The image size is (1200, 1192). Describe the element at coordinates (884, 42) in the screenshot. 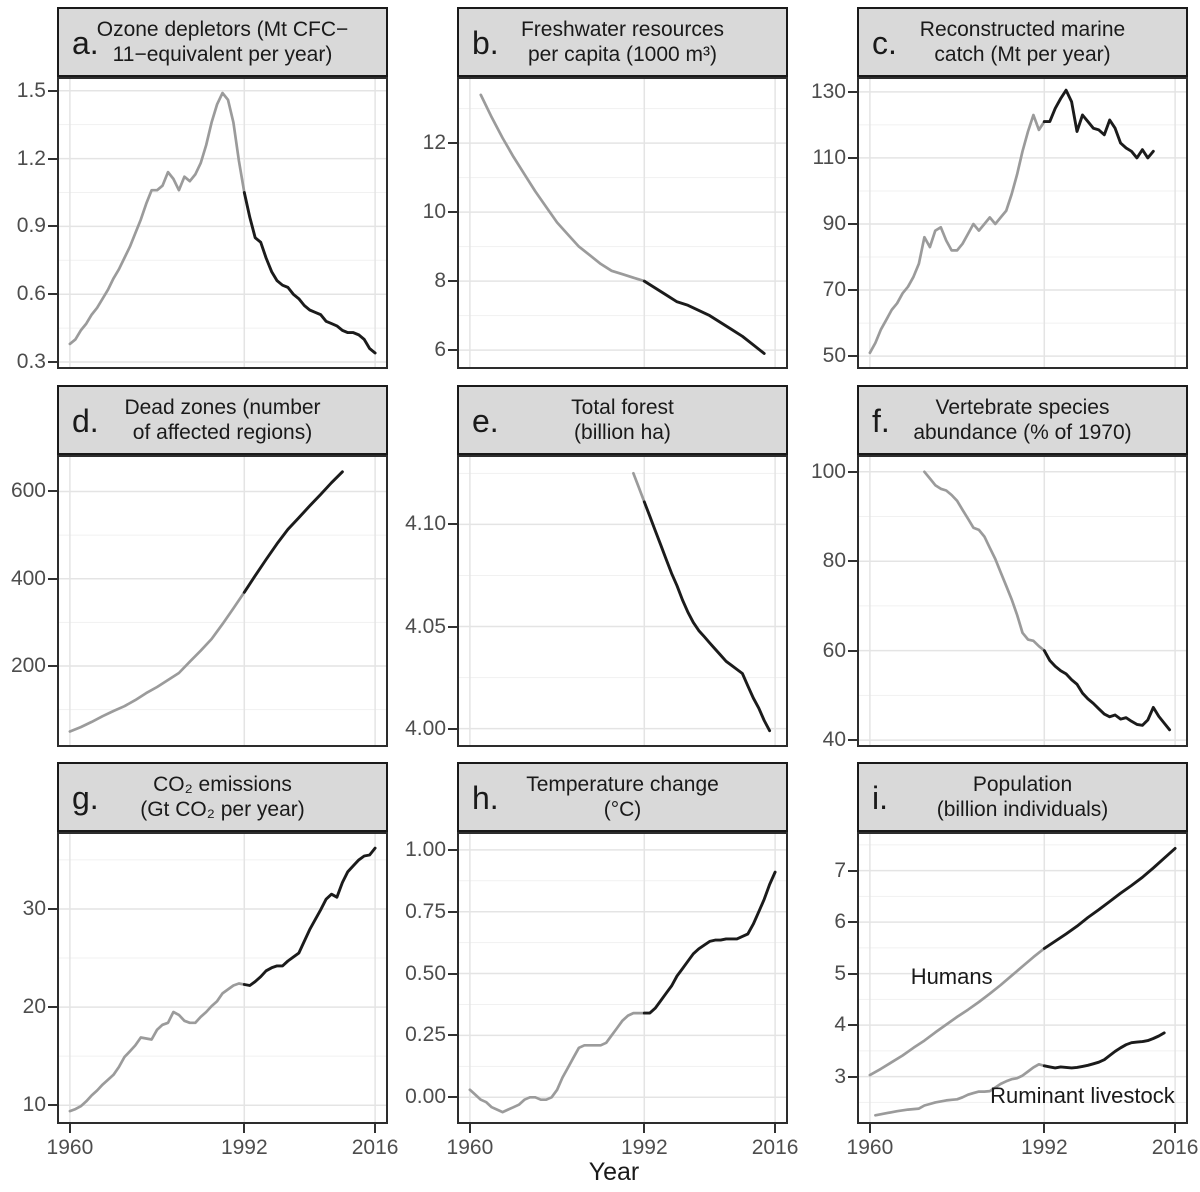

I see `panel-c-letter: c.` at that location.